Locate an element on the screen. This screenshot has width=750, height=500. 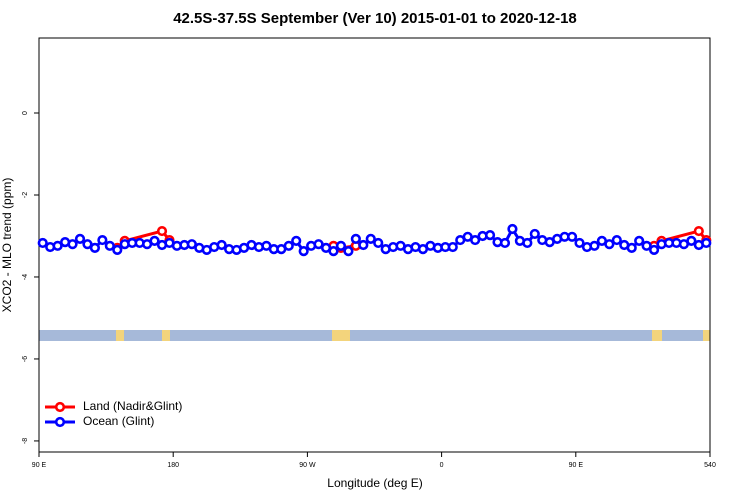
x-tick-label: 180 is located at coordinates (173, 465).